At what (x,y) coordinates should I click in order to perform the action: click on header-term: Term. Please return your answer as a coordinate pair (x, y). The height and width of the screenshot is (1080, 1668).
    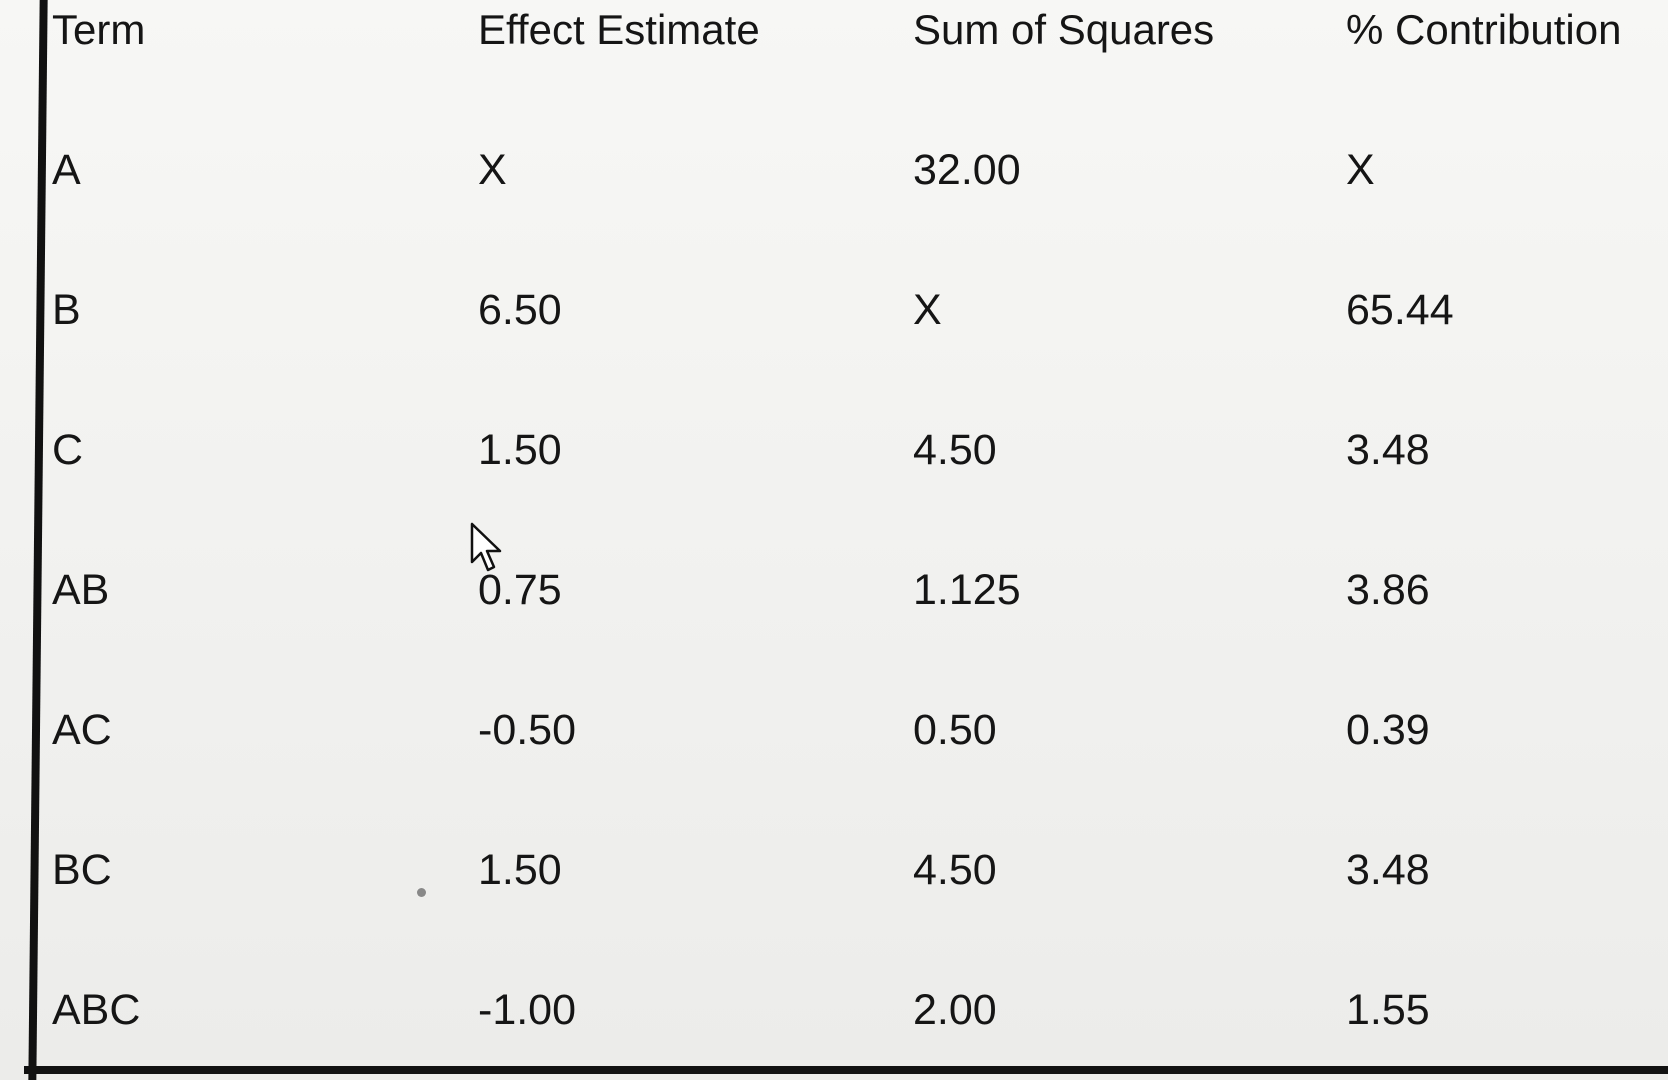
    Looking at the image, I should click on (99, 29).